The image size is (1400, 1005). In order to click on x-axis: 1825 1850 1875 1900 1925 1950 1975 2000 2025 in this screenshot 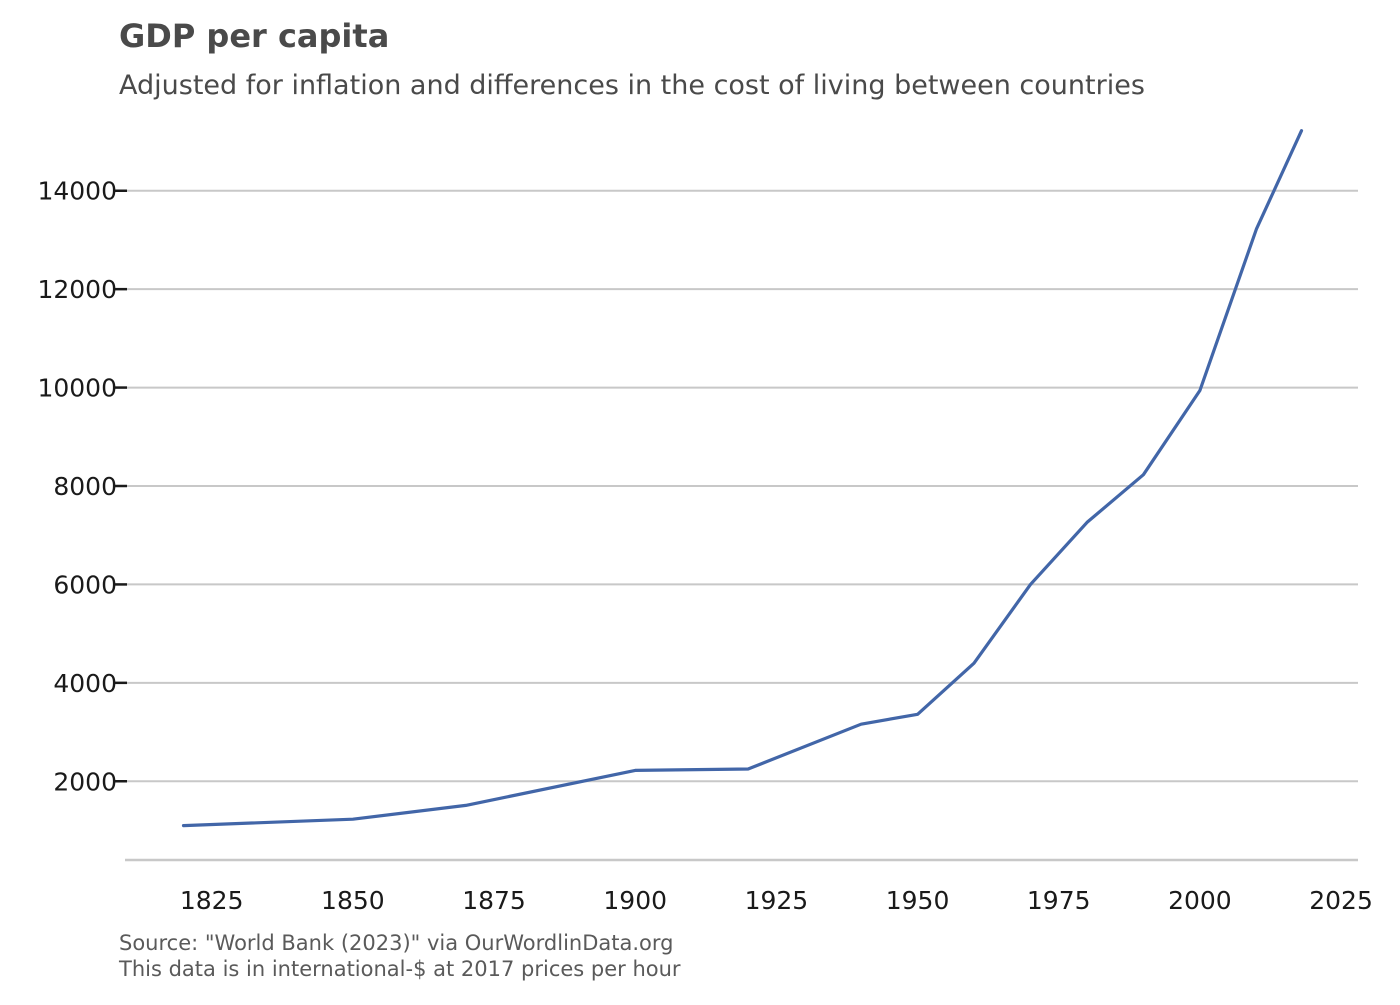, I will do `click(749, 886)`.